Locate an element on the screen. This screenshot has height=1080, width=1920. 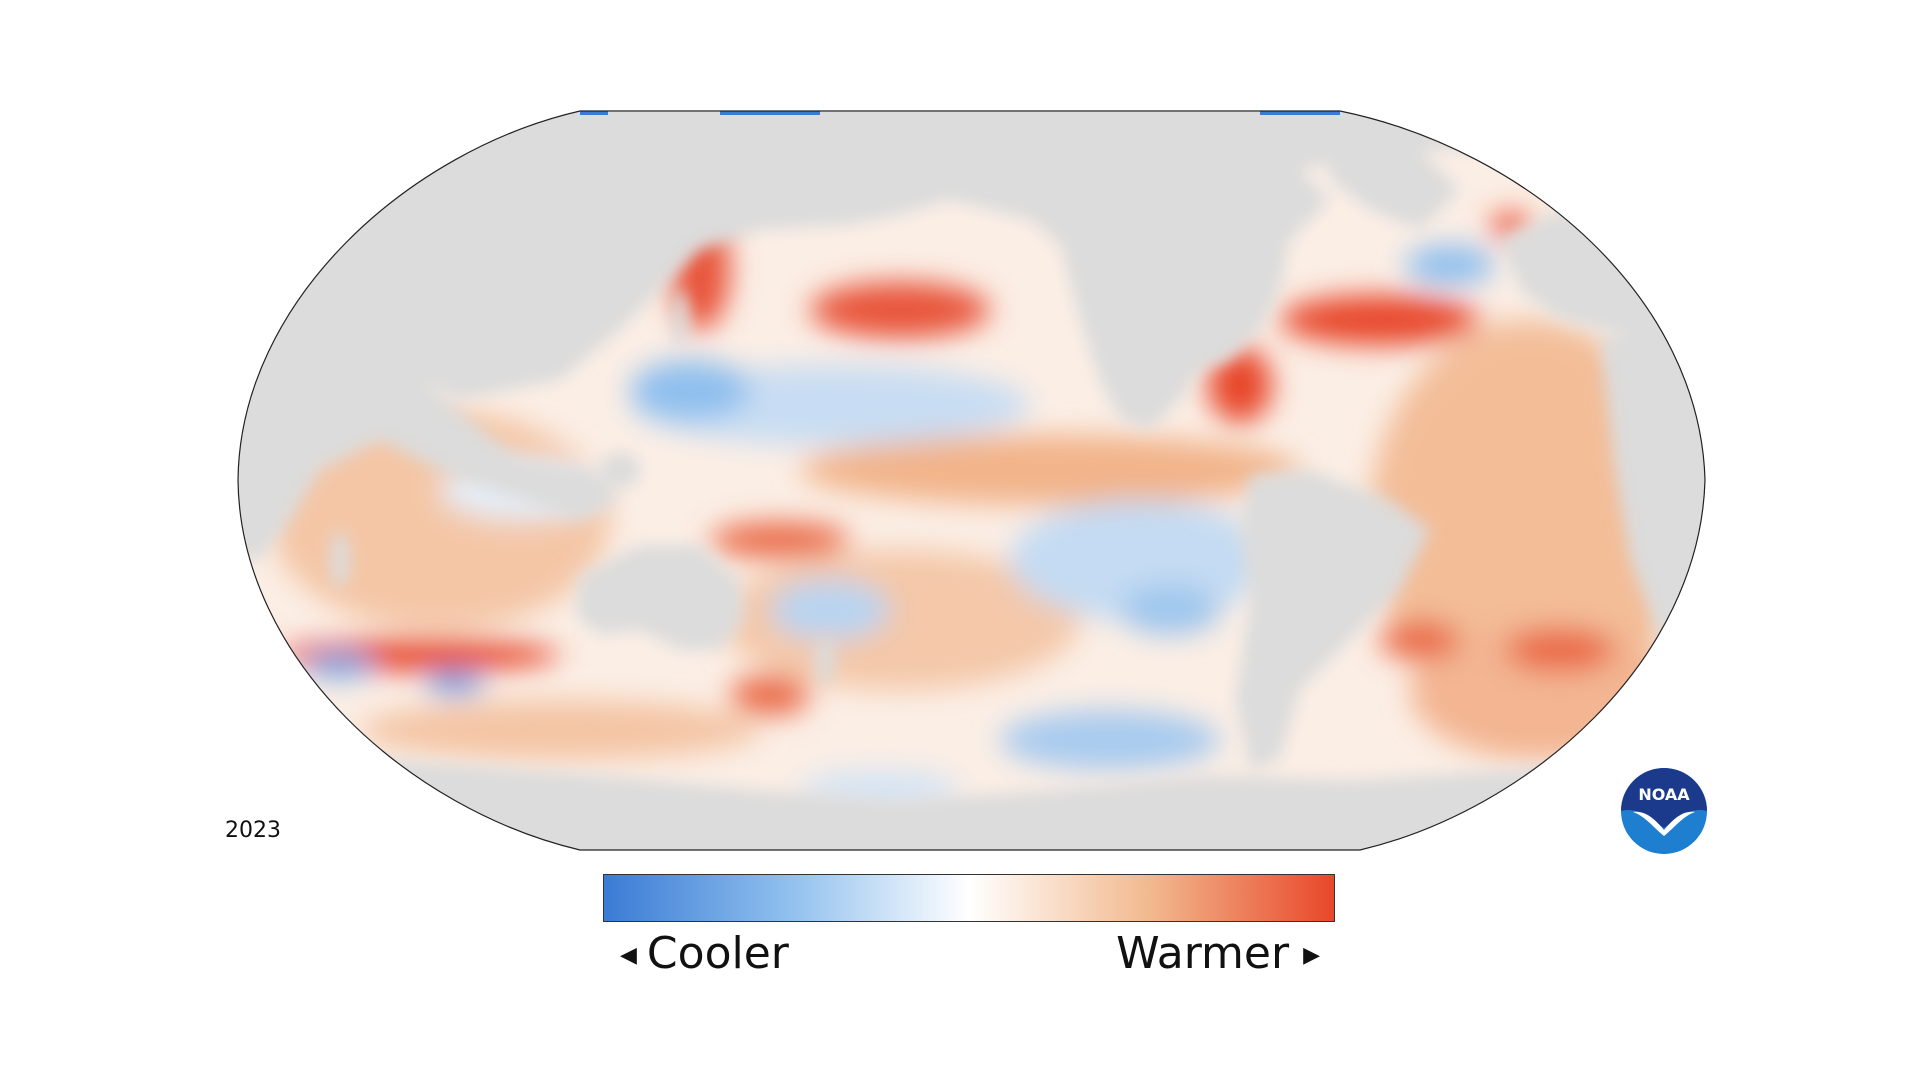
warmer-text: Warmer is located at coordinates (1203, 953).